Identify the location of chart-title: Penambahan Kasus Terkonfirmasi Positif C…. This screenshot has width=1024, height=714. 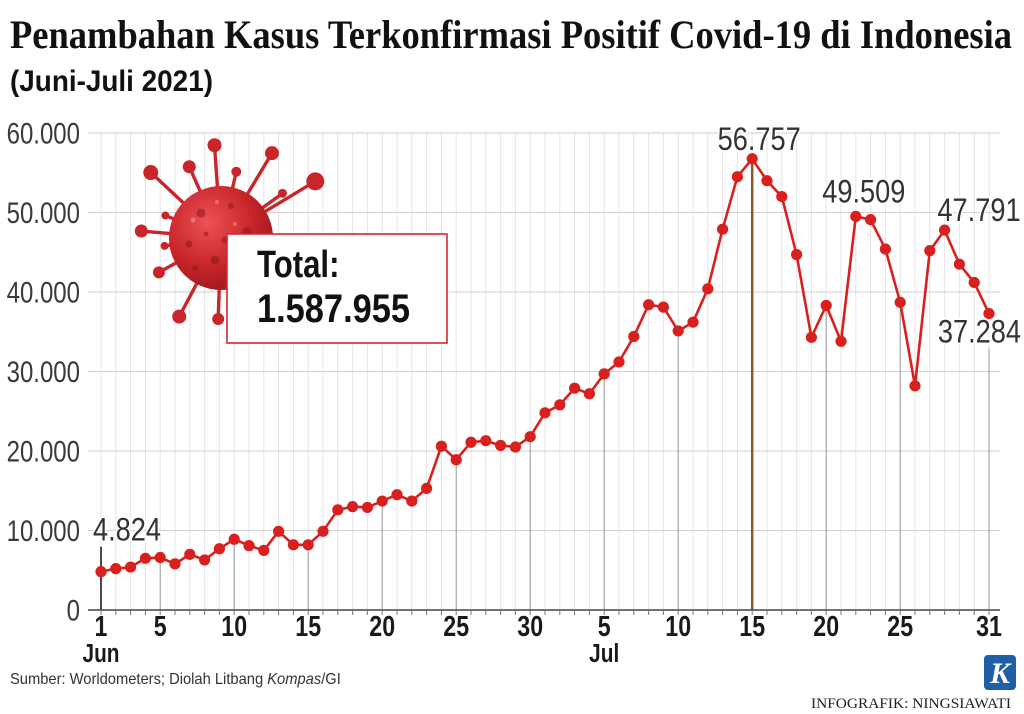
(511, 34).